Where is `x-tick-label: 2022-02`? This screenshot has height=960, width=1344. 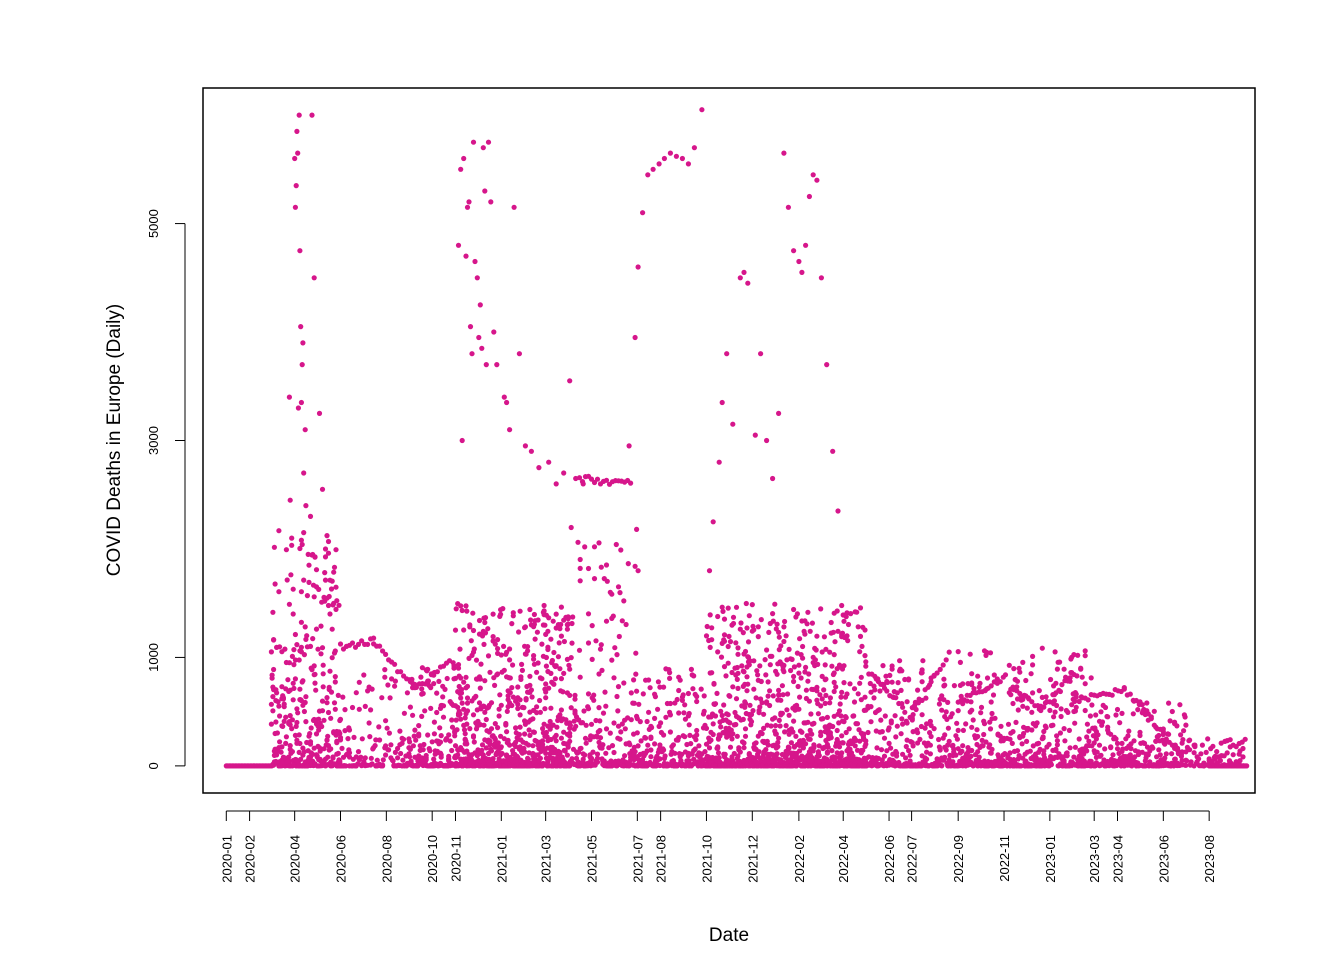
x-tick-label: 2022-02 is located at coordinates (799, 859).